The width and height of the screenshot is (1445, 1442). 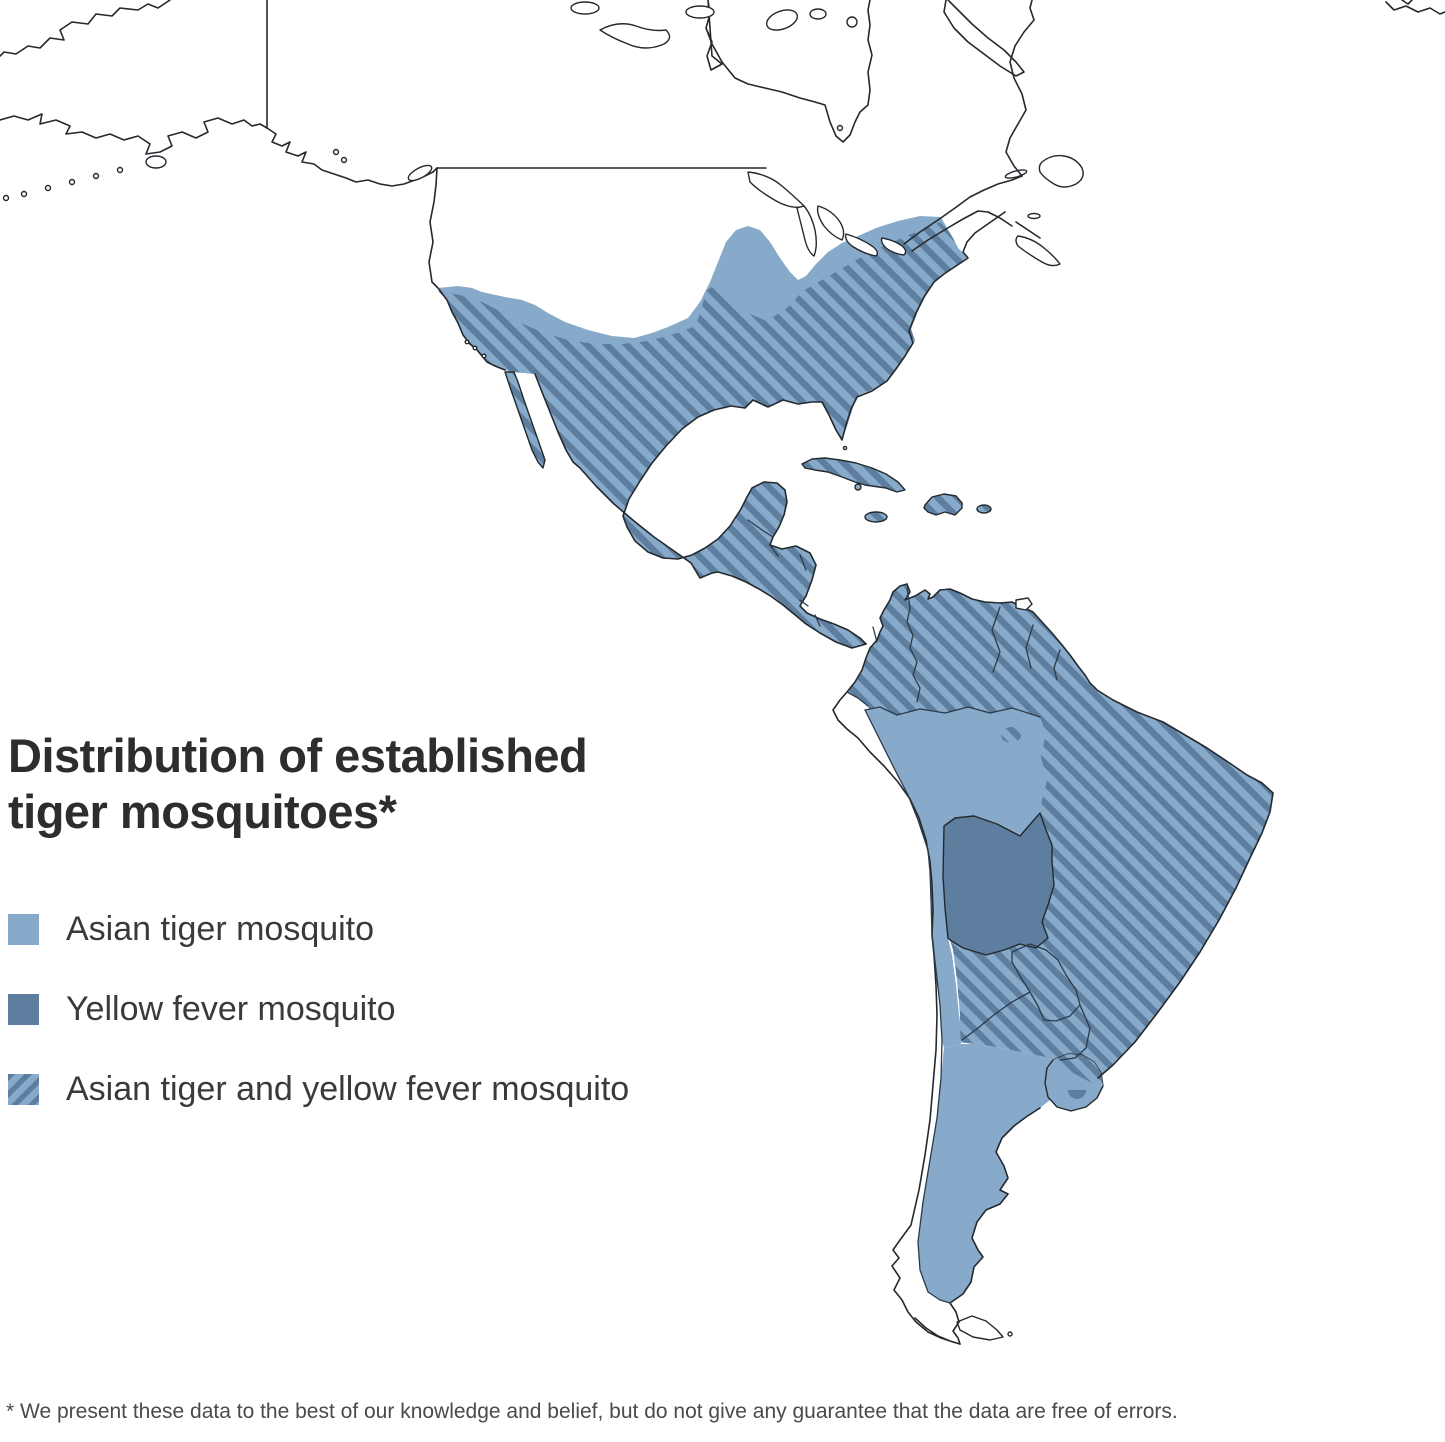 I want to click on legend-label-asian-tiger: Asian tiger mosquito, so click(x=220, y=929).